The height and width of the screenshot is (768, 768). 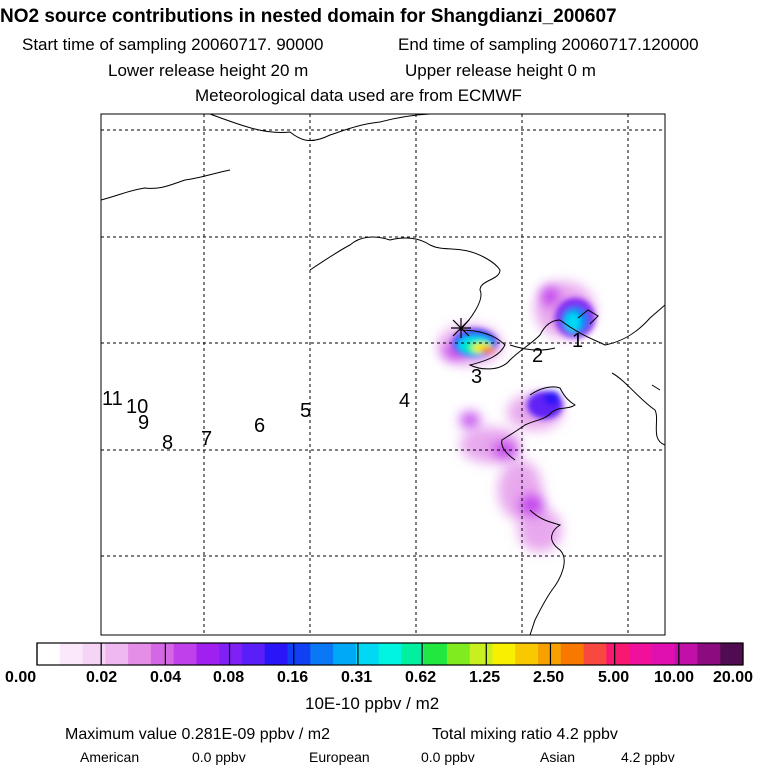 I want to click on trajectory-marker-2: 2, so click(x=538, y=356).